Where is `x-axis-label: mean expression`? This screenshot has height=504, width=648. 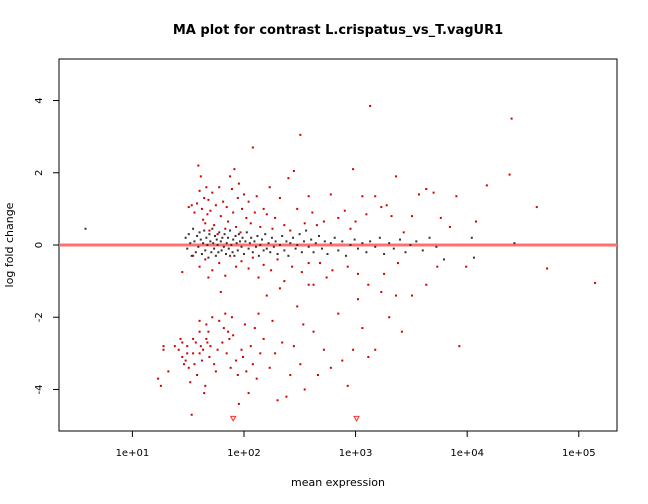 x-axis-label: mean expression is located at coordinates (338, 482).